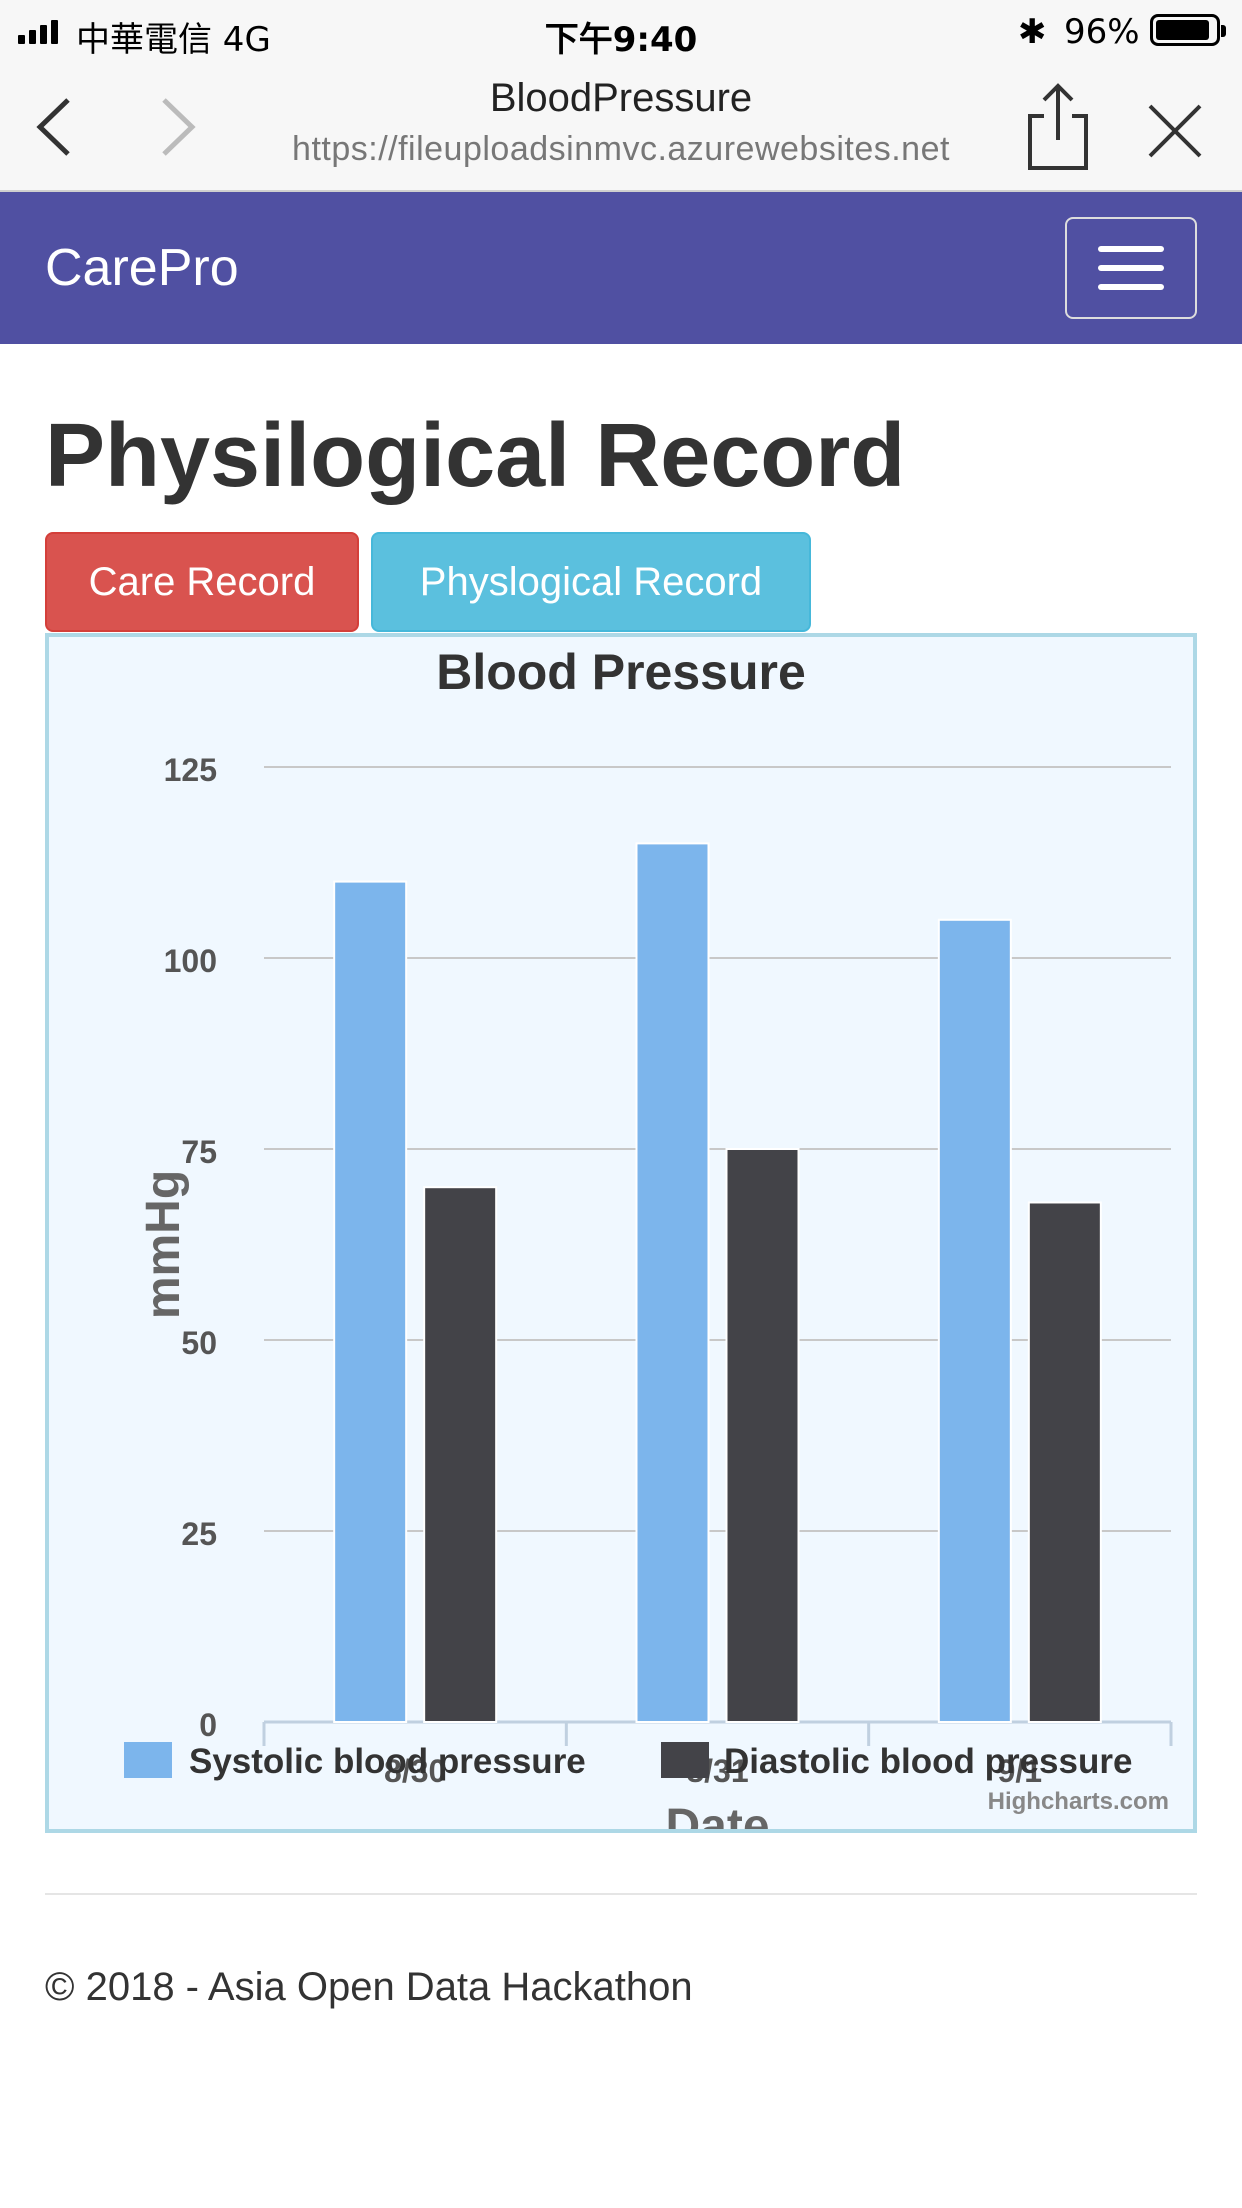  I want to click on legend-swatch-diastolic, so click(685, 1760).